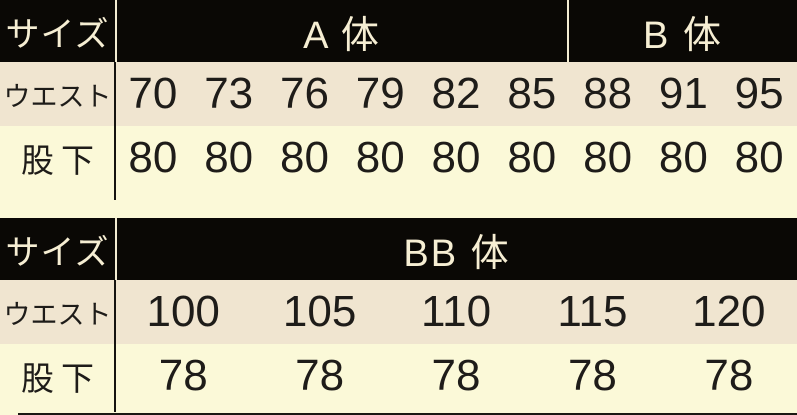  What do you see at coordinates (57, 96) in the screenshot?
I see `table1-waist-label: ウエスト` at bounding box center [57, 96].